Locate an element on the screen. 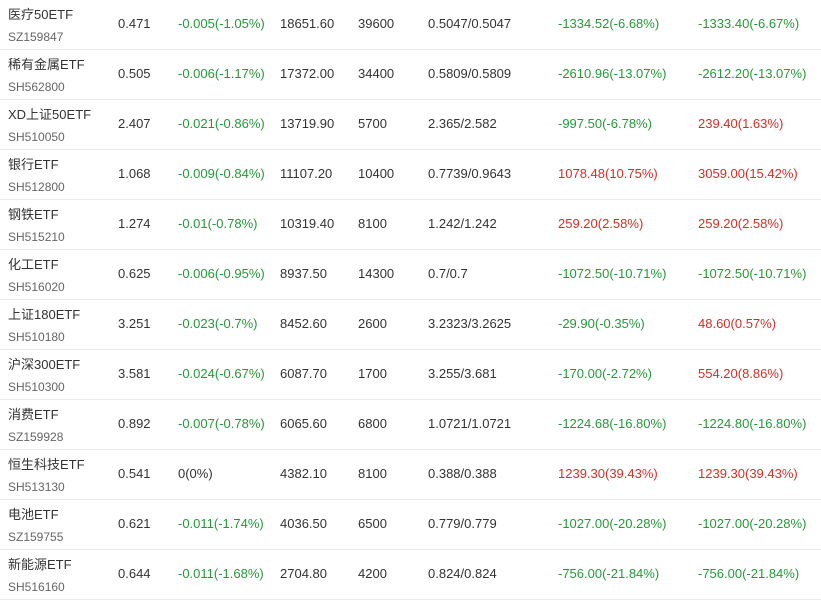  cost: 0.5809/0.5809 is located at coordinates (470, 73).